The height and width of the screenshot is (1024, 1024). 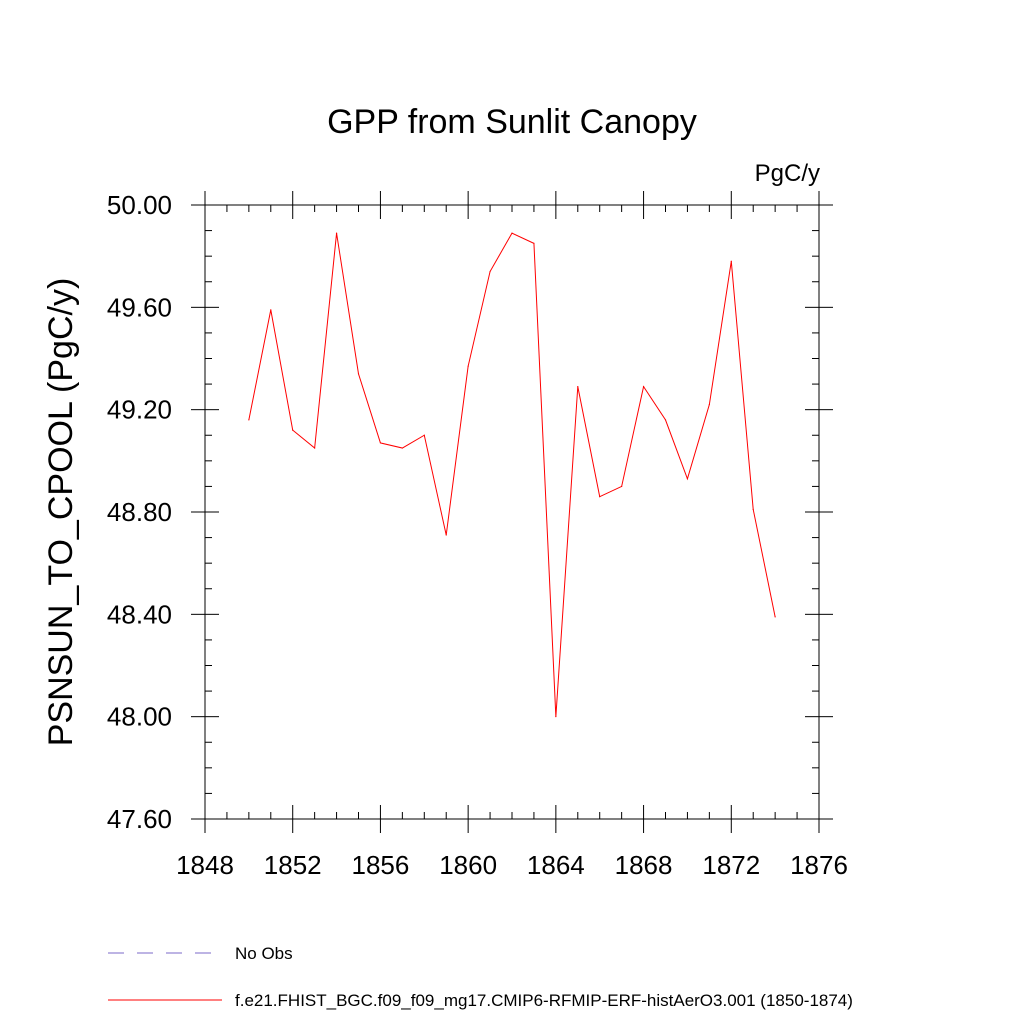 What do you see at coordinates (644, 865) in the screenshot?
I see `x-tick-label: 1868` at bounding box center [644, 865].